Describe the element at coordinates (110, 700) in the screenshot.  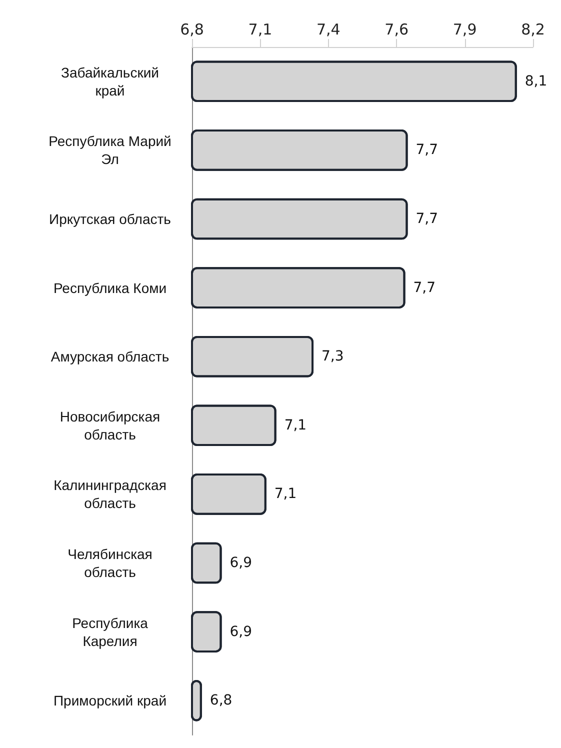
I see `y-tick-label: Приморский край` at that location.